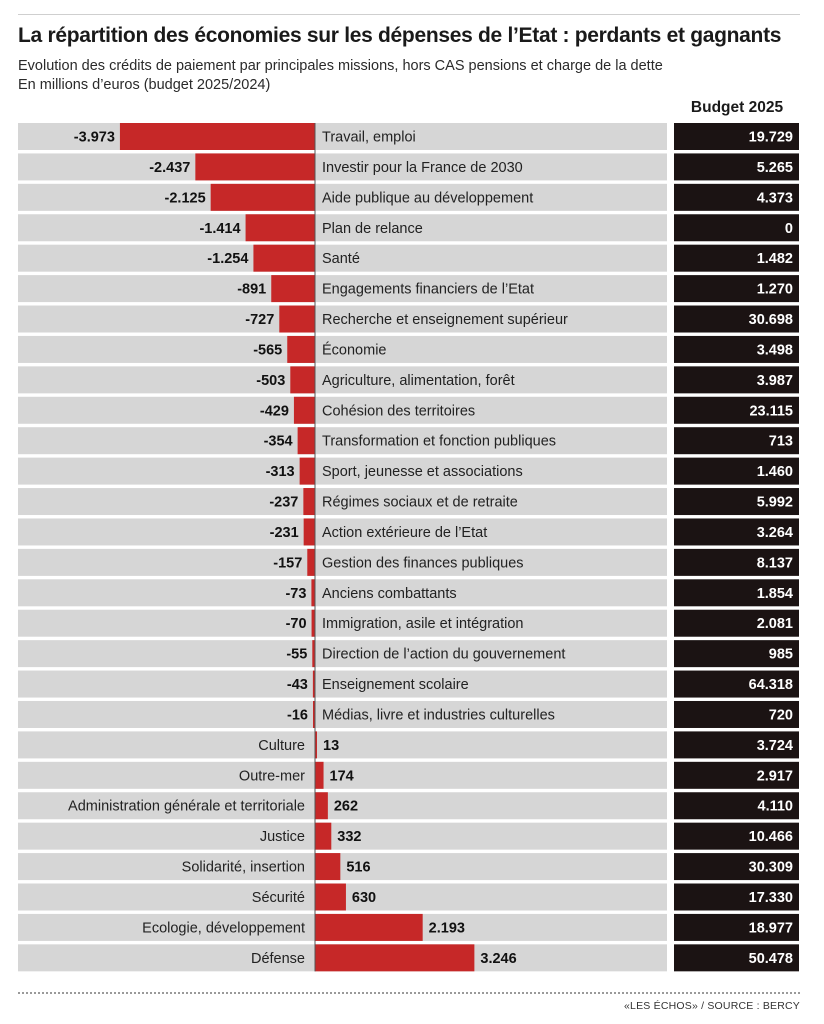 The height and width of the screenshot is (1024, 824). What do you see at coordinates (447, 928) in the screenshot?
I see `value-label: 2.193` at bounding box center [447, 928].